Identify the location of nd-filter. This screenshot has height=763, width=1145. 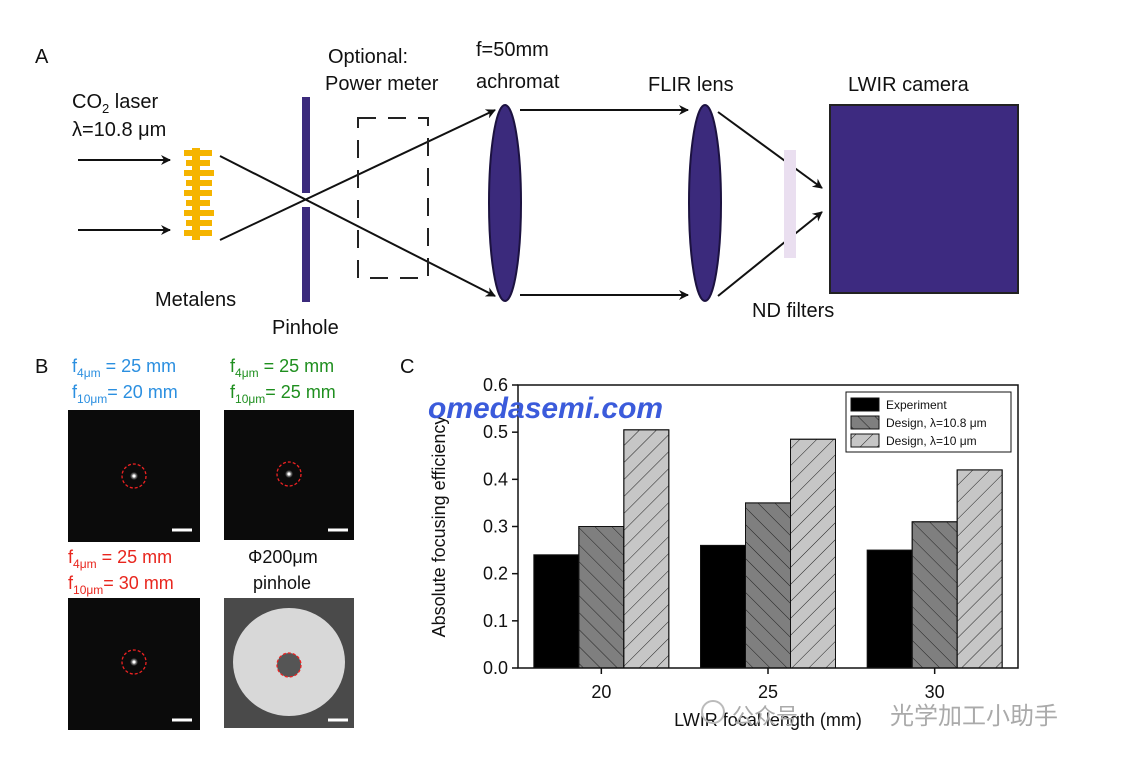
(790, 204).